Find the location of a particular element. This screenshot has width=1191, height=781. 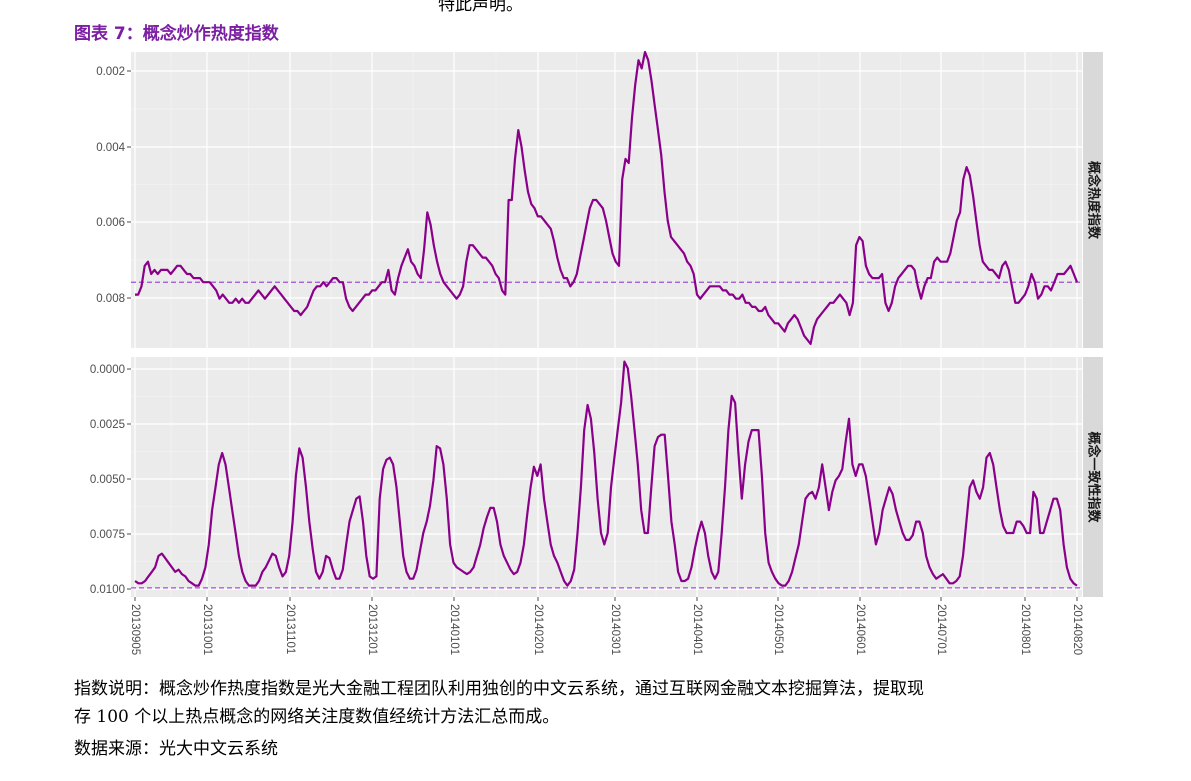

x-tick-label: 20140301 is located at coordinates (615, 629).